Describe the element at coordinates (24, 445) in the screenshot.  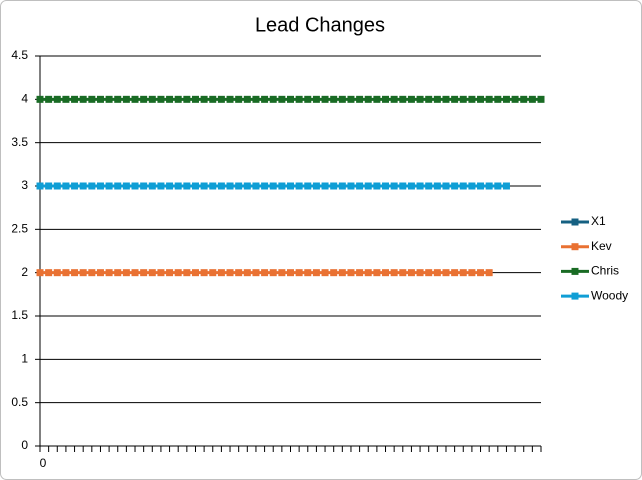
I see `y-tick-label: 0` at that location.